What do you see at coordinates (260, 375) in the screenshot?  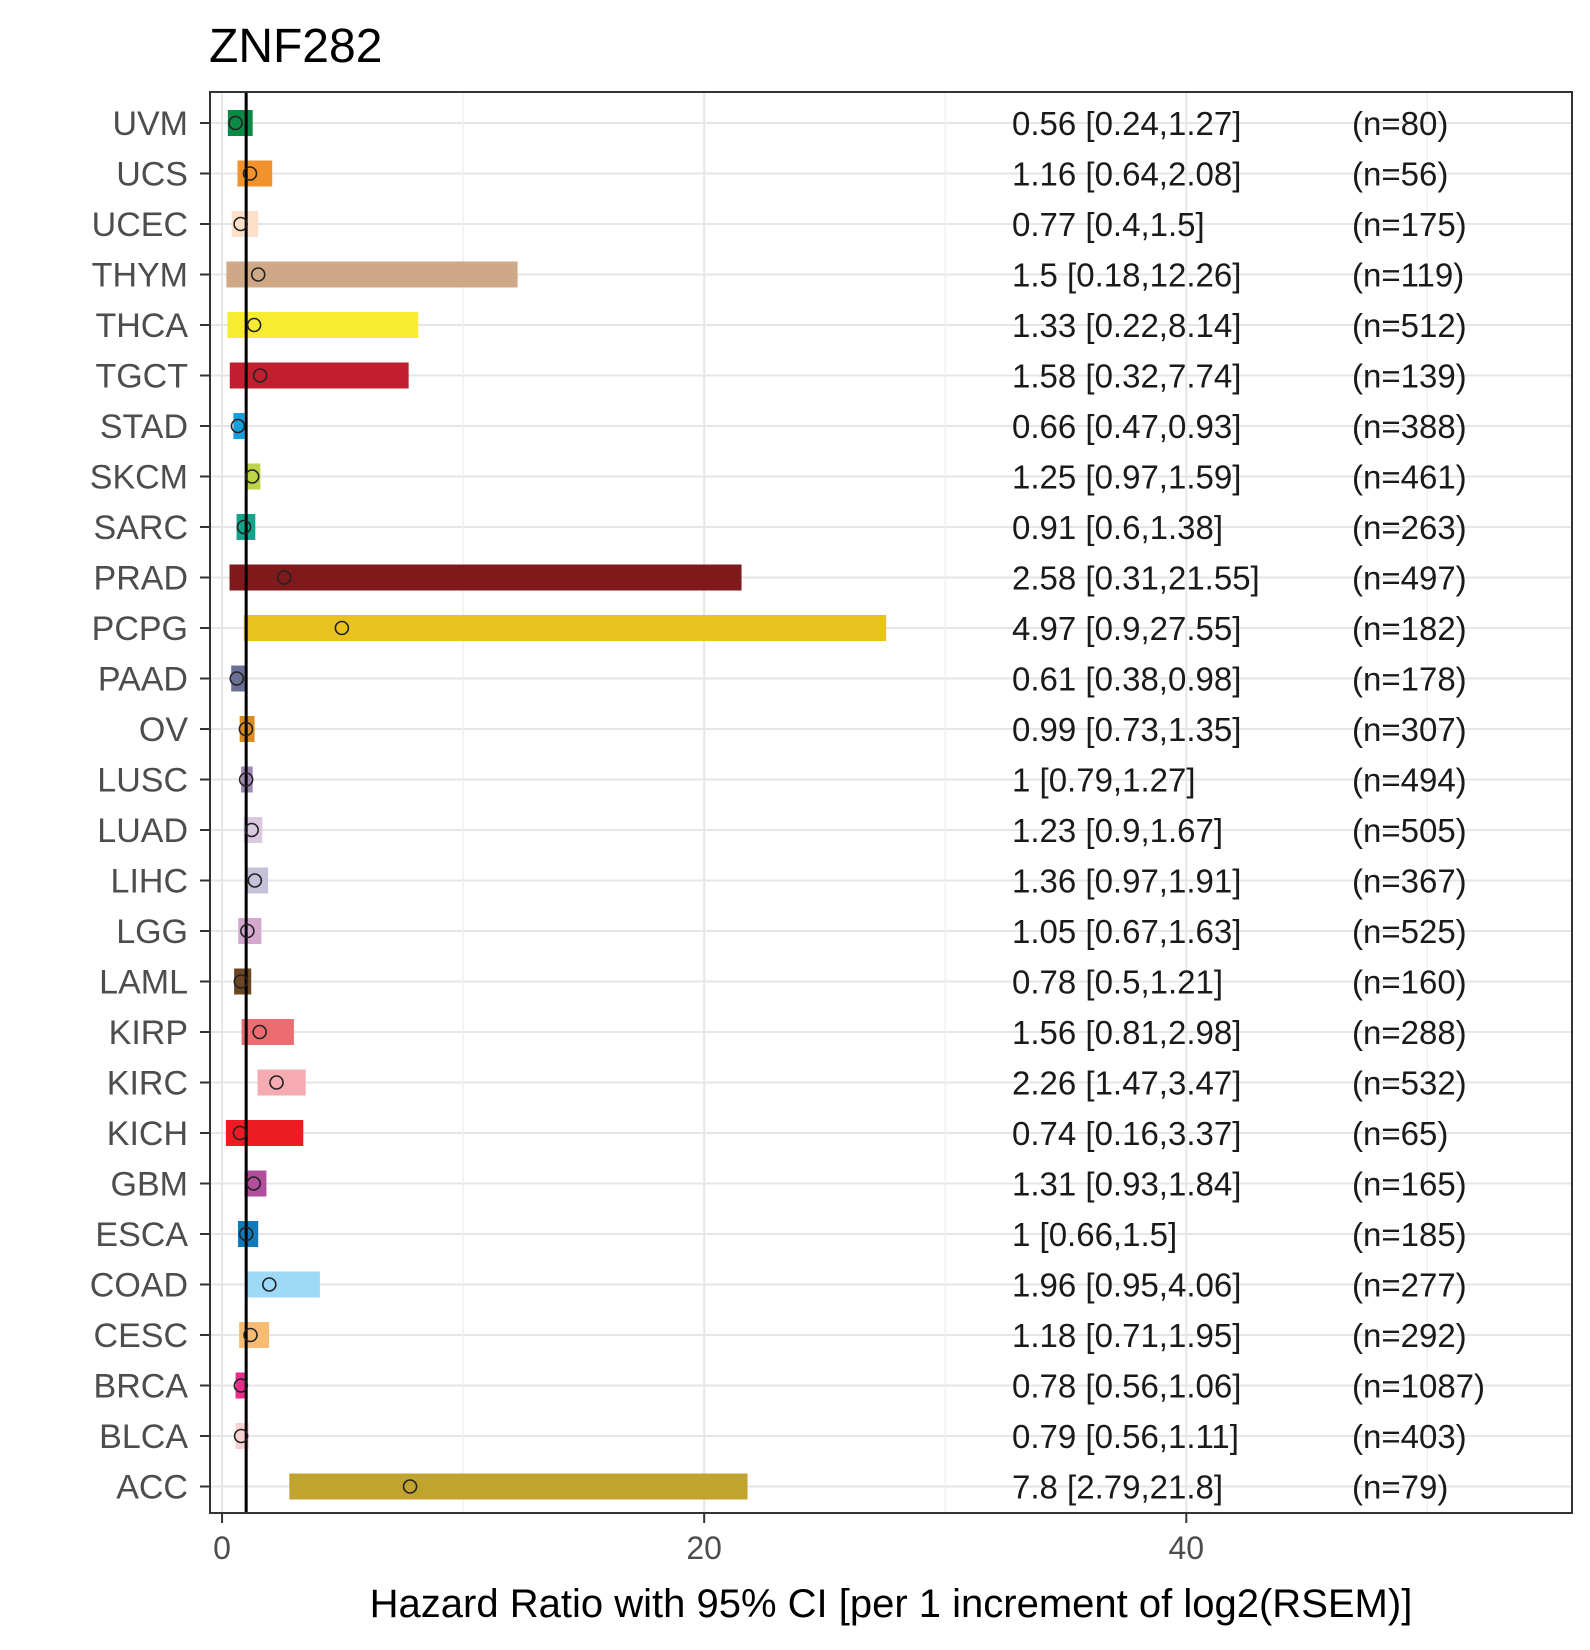 I see `hr-point-tgct` at bounding box center [260, 375].